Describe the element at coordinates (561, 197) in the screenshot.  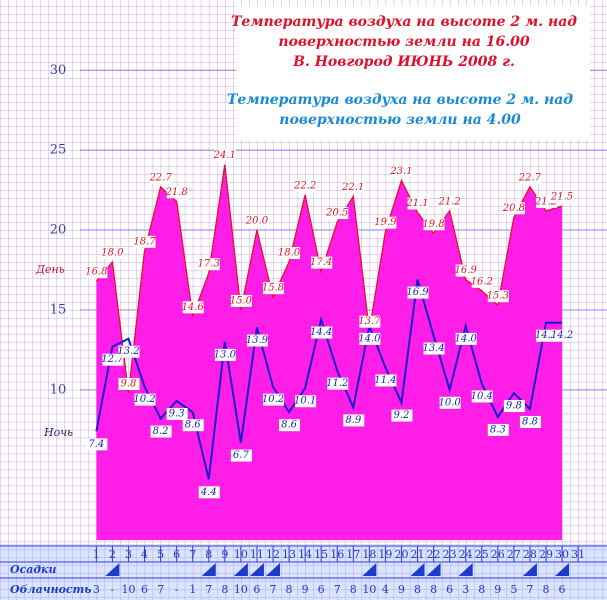
I see `value-label: 21.5` at that location.